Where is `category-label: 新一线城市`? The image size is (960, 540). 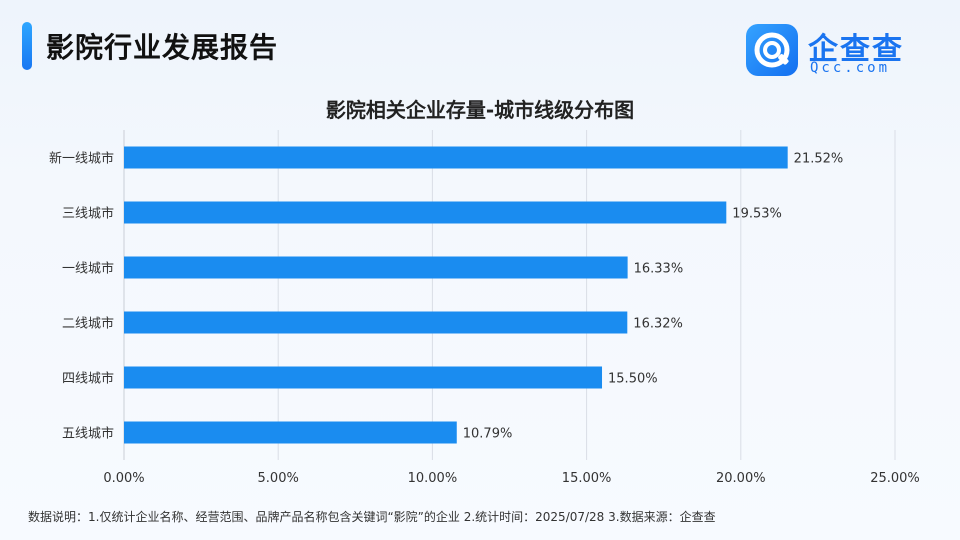
category-label: 新一线城市 is located at coordinates (81, 159).